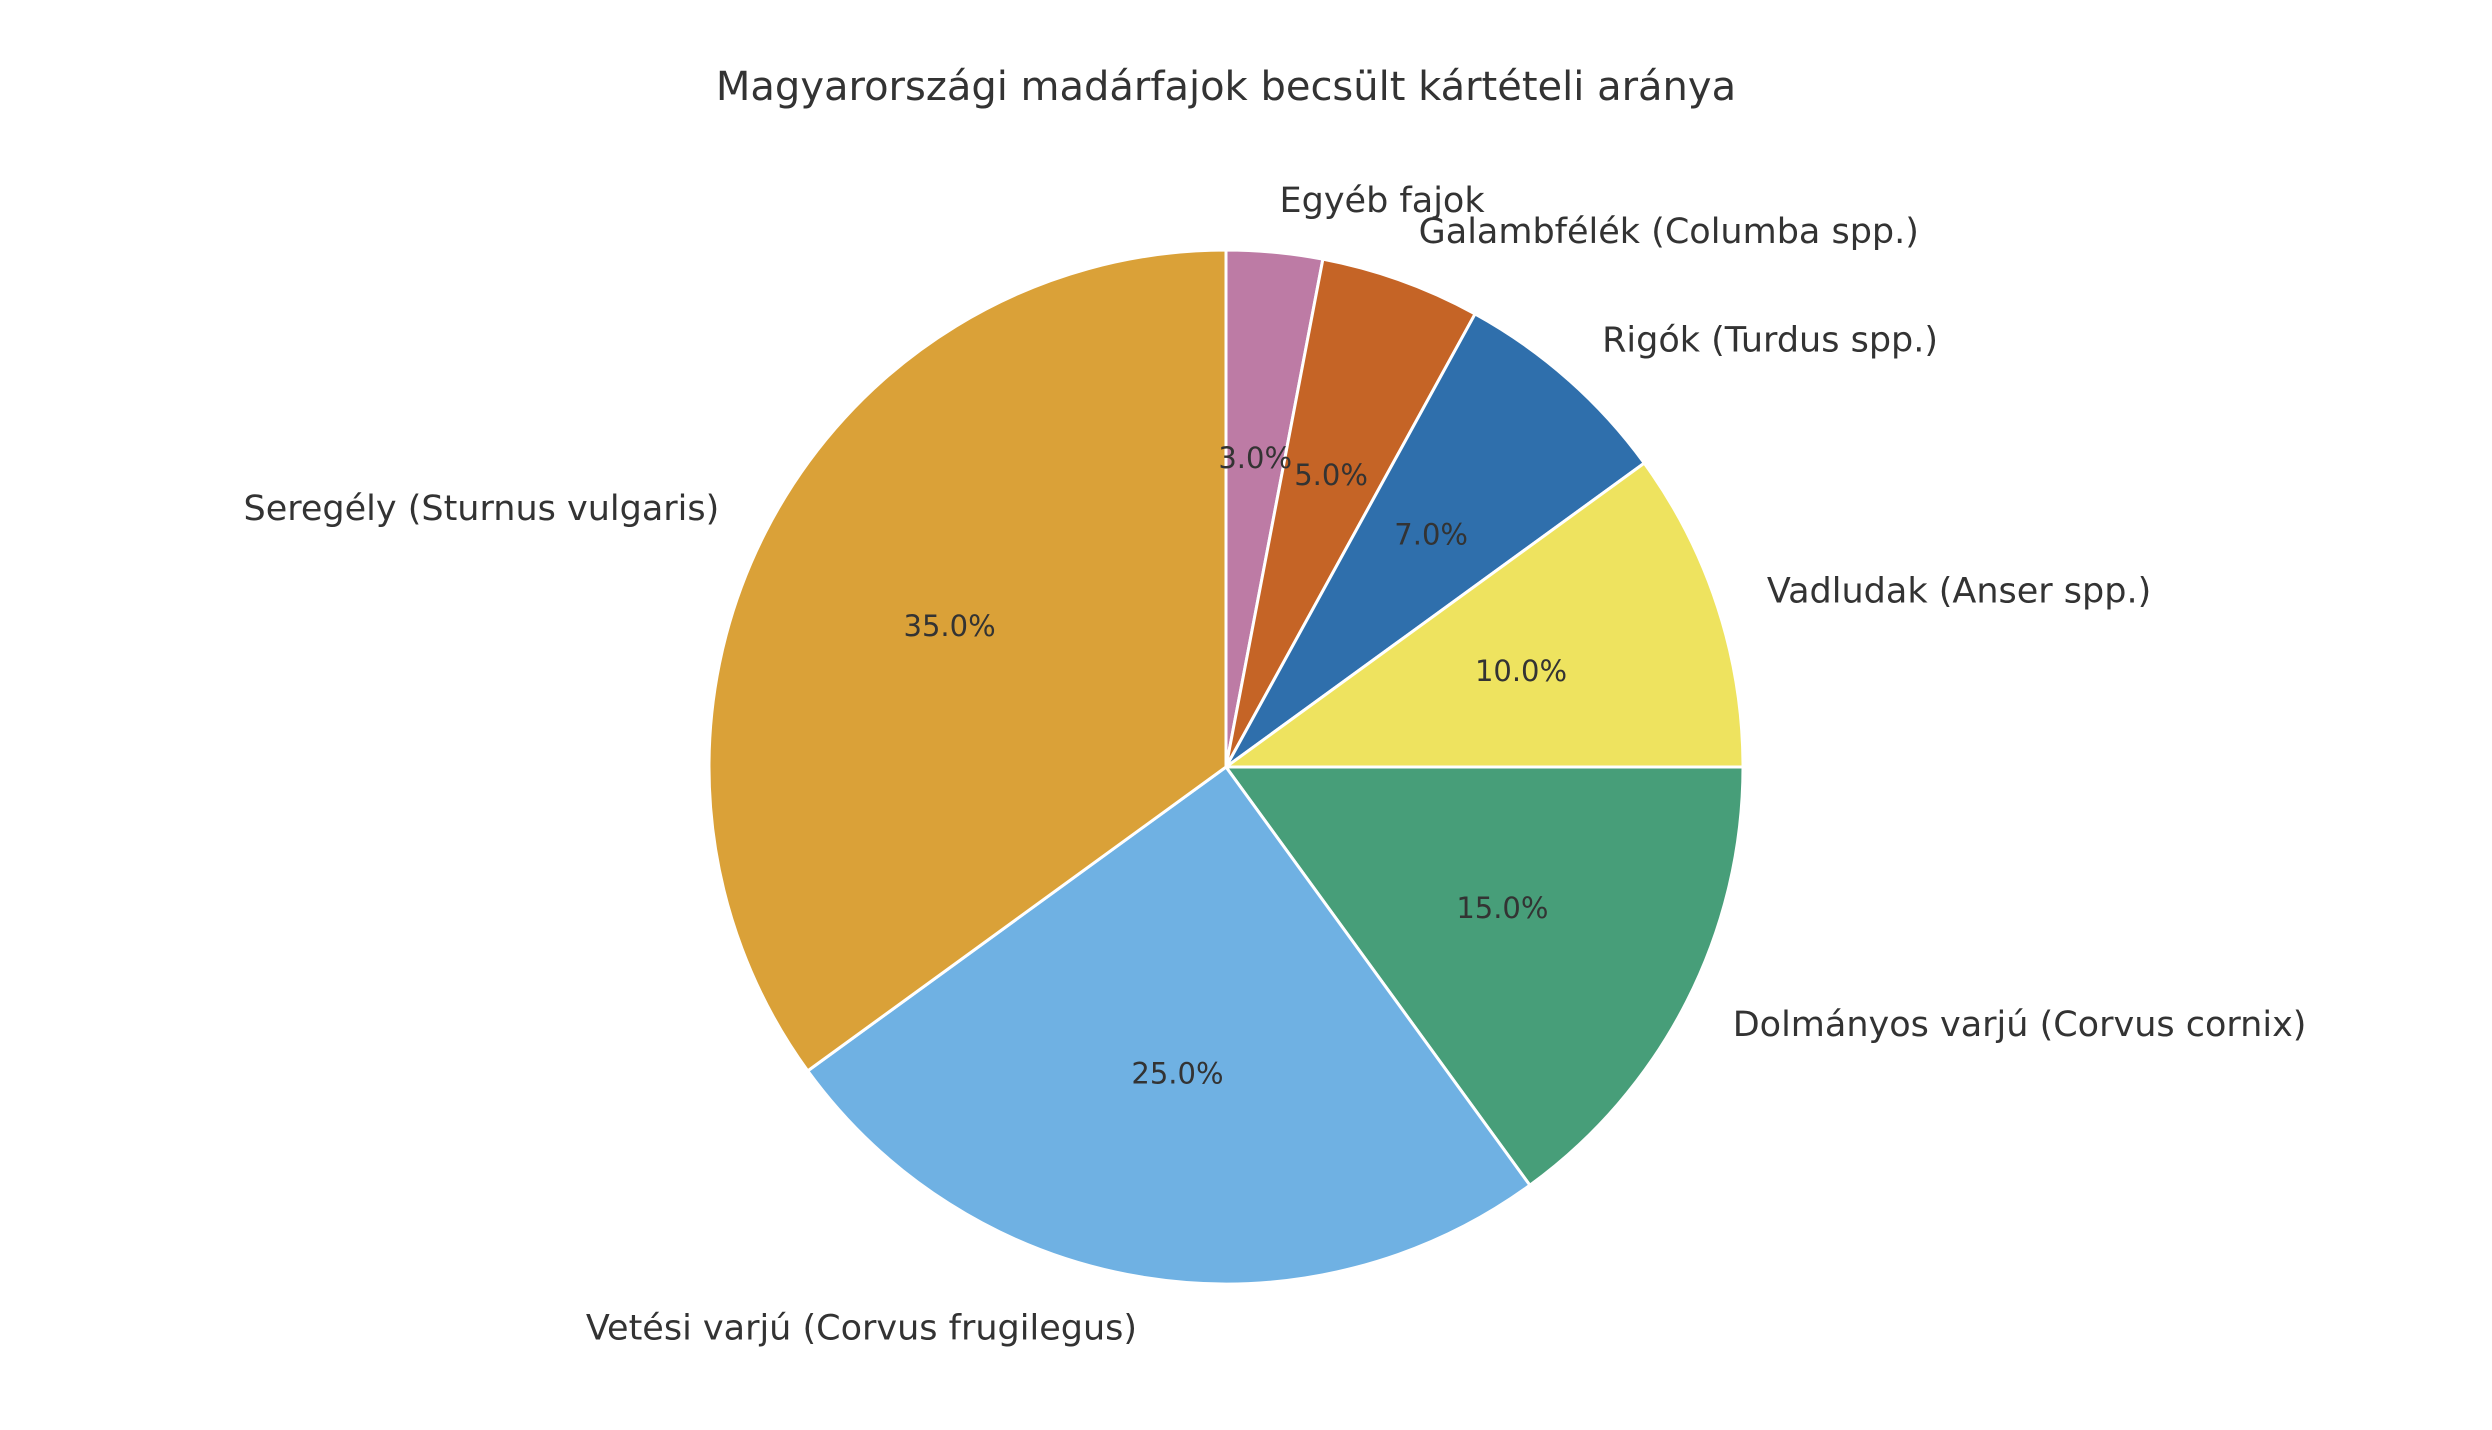 The height and width of the screenshot is (1430, 2492). What do you see at coordinates (1502, 908) in the screenshot?
I see `pct-label-dolmanyos-varju-corvus-cornix: 15.0%` at bounding box center [1502, 908].